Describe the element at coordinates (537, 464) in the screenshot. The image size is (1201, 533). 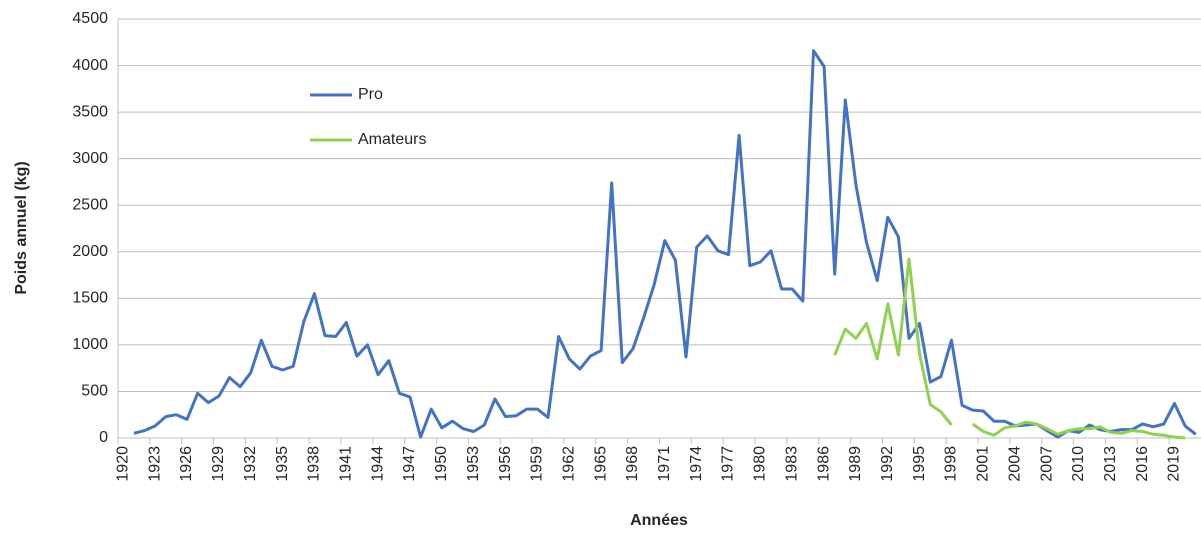
I see `x-tick-label: 1959` at that location.